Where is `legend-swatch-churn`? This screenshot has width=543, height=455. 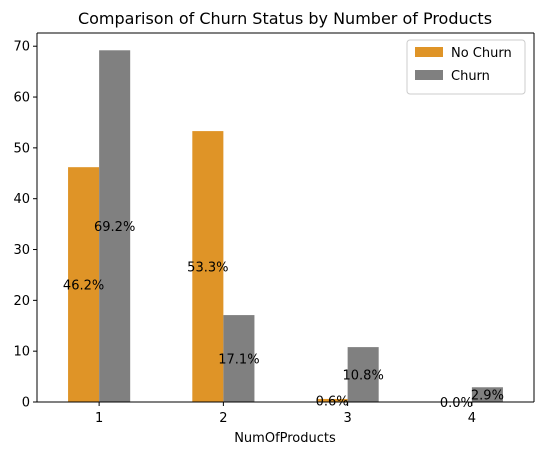
legend-swatch-churn is located at coordinates (429, 75).